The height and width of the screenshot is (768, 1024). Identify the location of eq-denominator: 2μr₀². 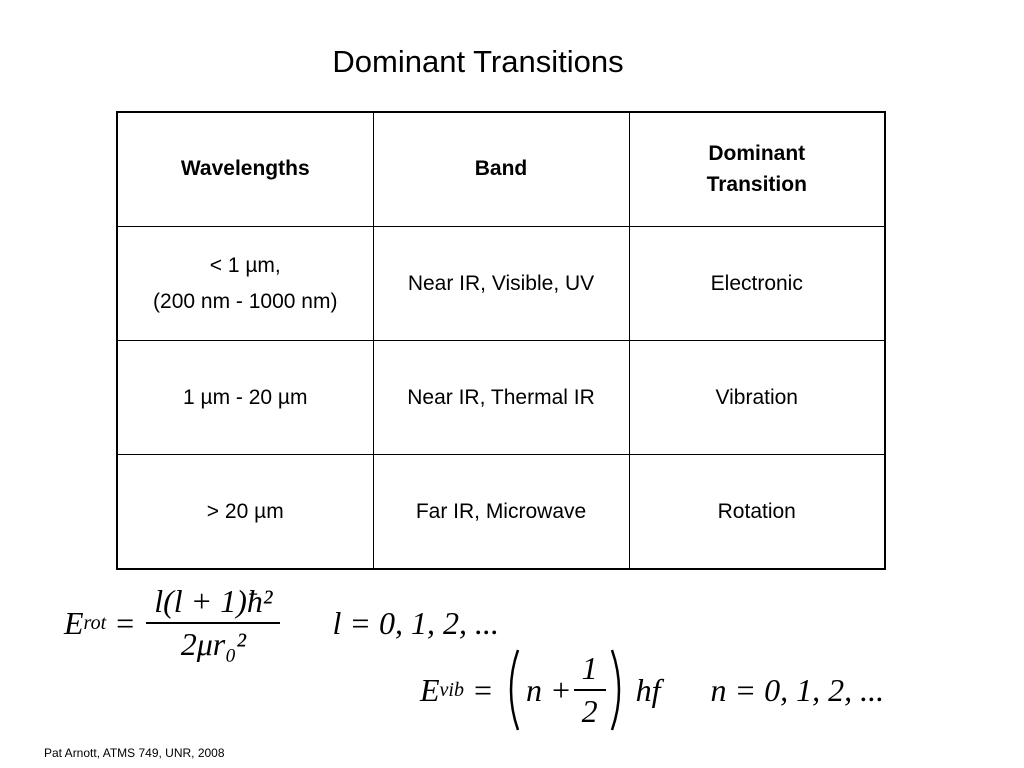
(213, 642).